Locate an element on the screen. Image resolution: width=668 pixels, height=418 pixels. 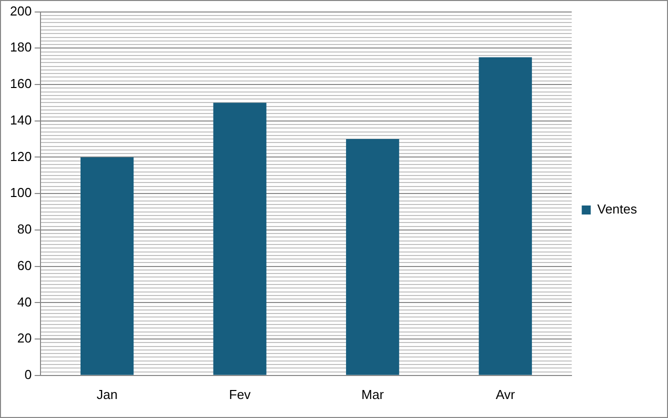
y-tick-label: 20 is located at coordinates (24, 338).